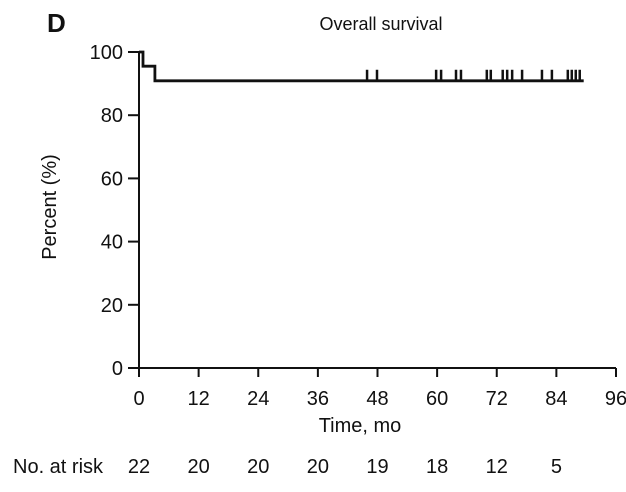 Image resolution: width=626 pixels, height=492 pixels. Describe the element at coordinates (112, 243) in the screenshot. I see `y-tick-label: 40` at that location.